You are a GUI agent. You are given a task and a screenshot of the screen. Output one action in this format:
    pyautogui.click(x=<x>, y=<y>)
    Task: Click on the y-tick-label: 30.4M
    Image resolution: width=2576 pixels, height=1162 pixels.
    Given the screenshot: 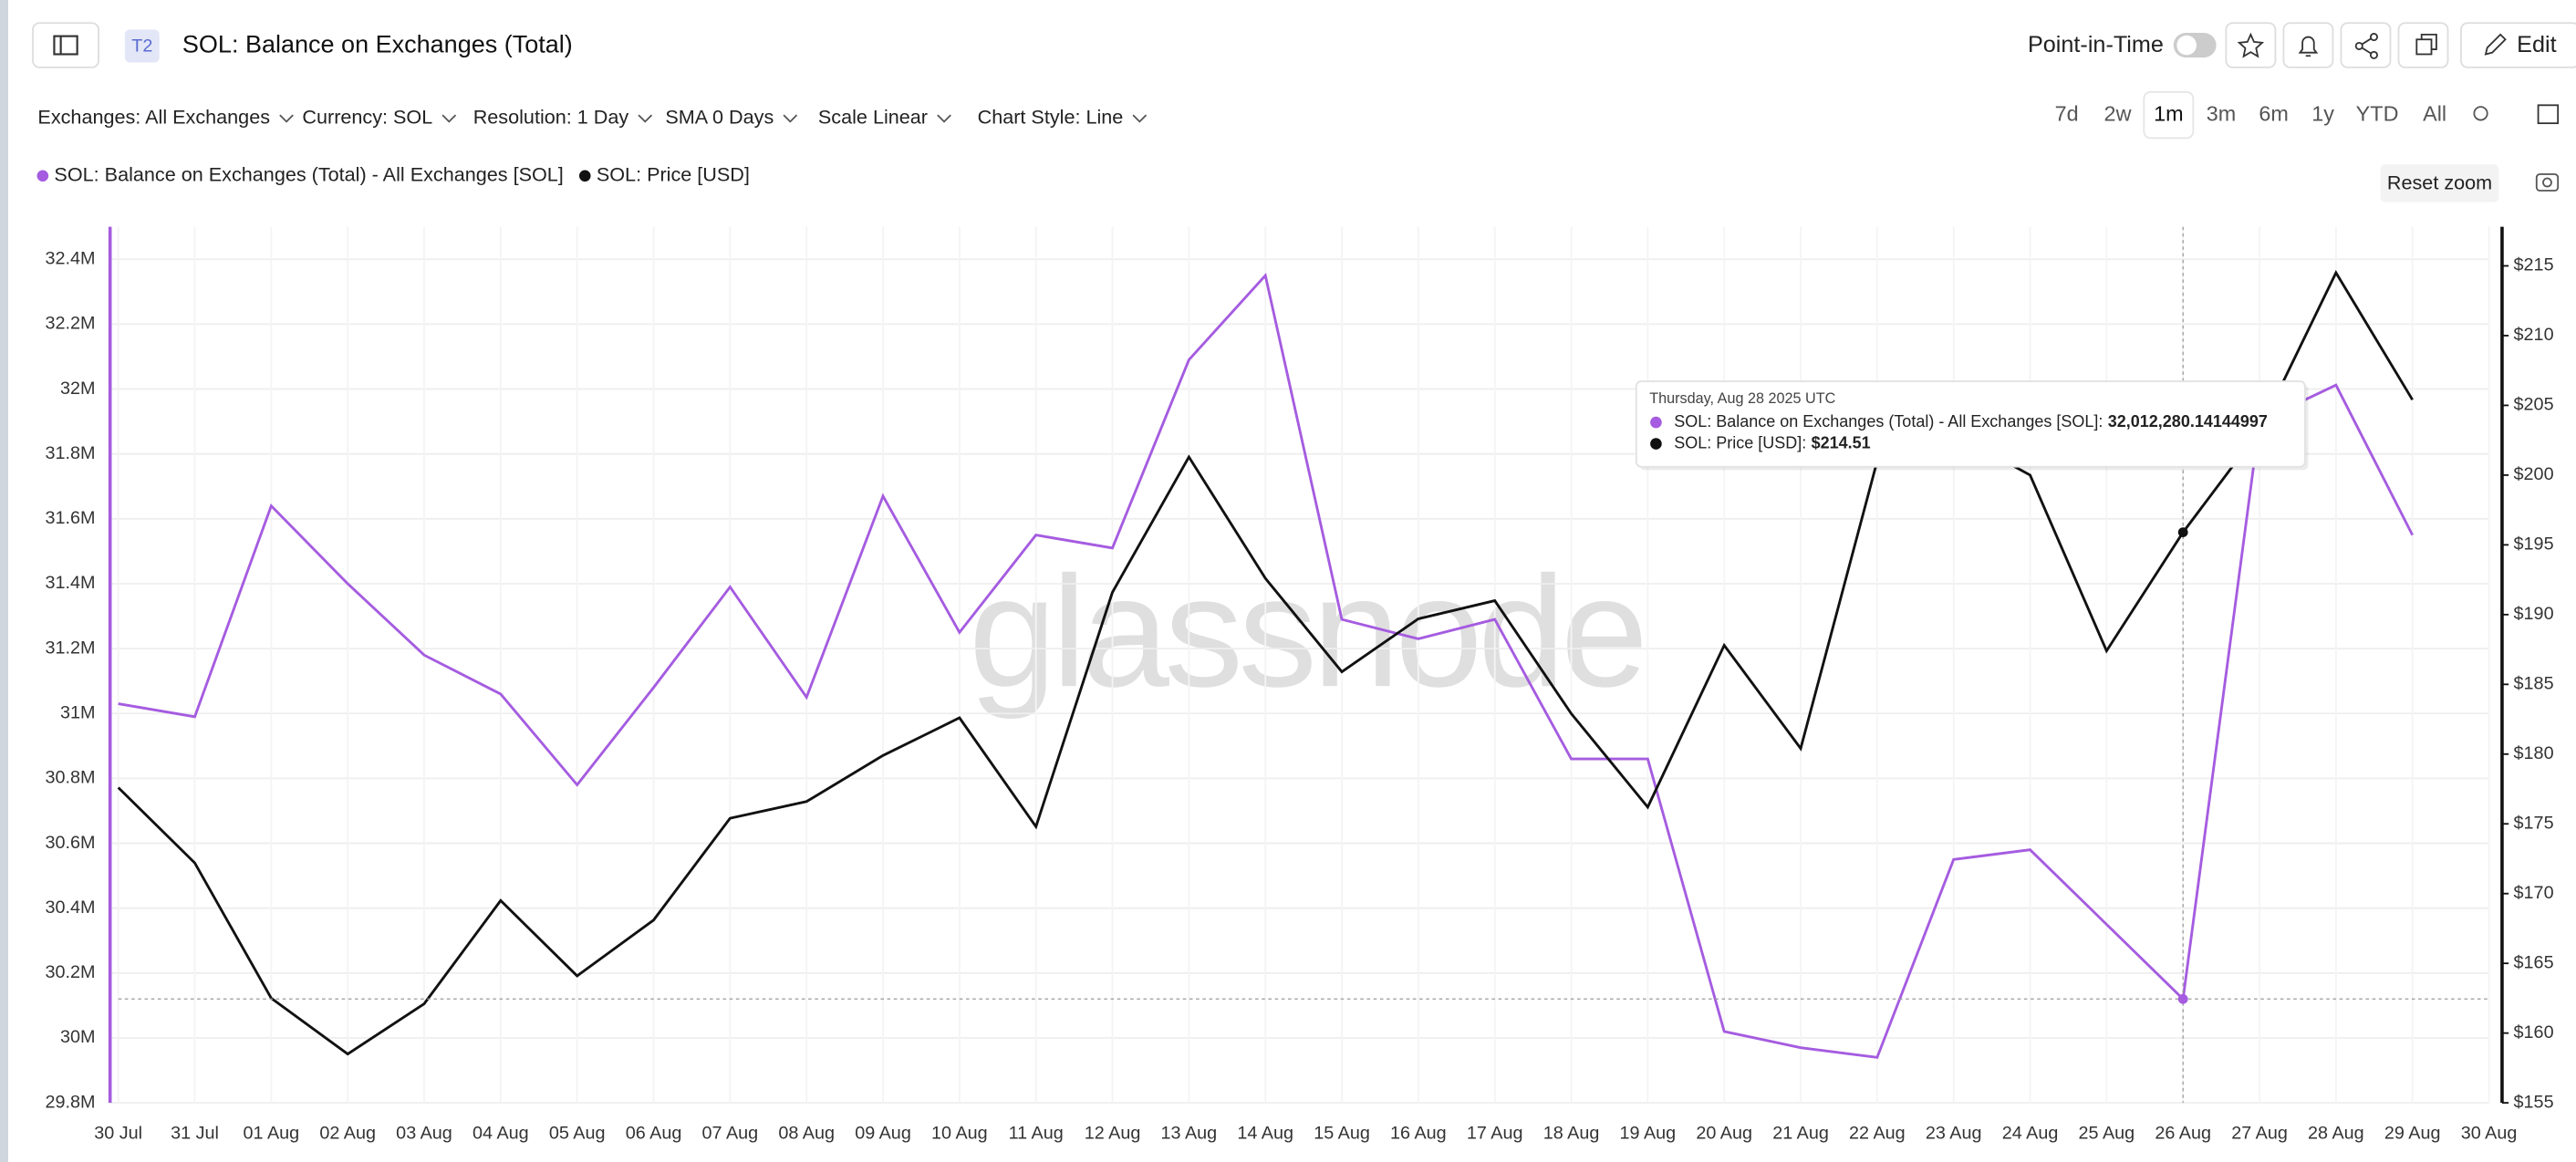 What is the action you would take?
    pyautogui.click(x=70, y=908)
    